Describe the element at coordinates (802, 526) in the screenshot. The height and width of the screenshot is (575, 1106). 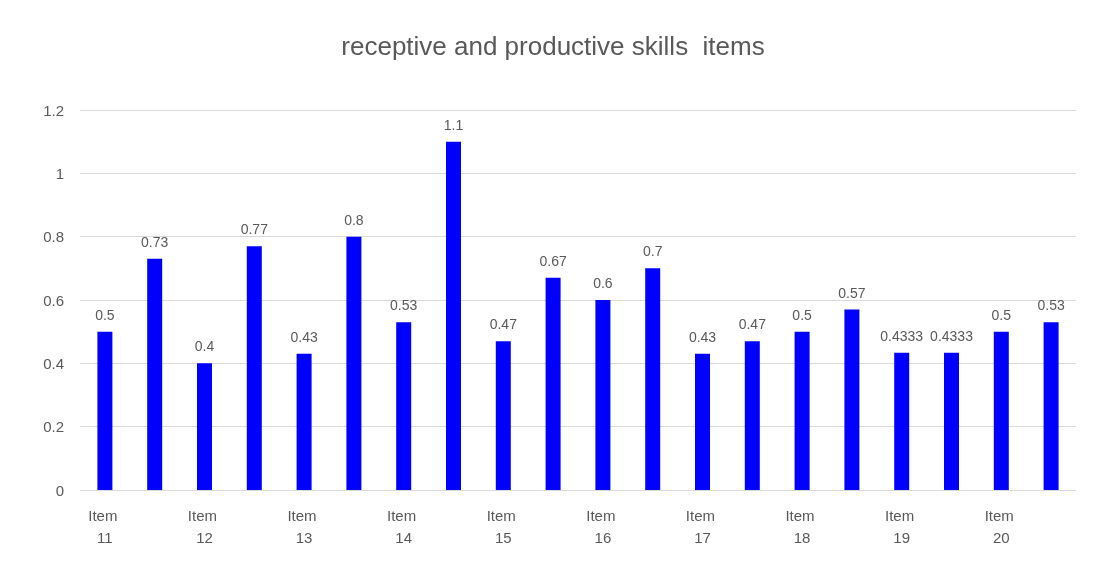
I see `x-tick-label: Item 18` at that location.